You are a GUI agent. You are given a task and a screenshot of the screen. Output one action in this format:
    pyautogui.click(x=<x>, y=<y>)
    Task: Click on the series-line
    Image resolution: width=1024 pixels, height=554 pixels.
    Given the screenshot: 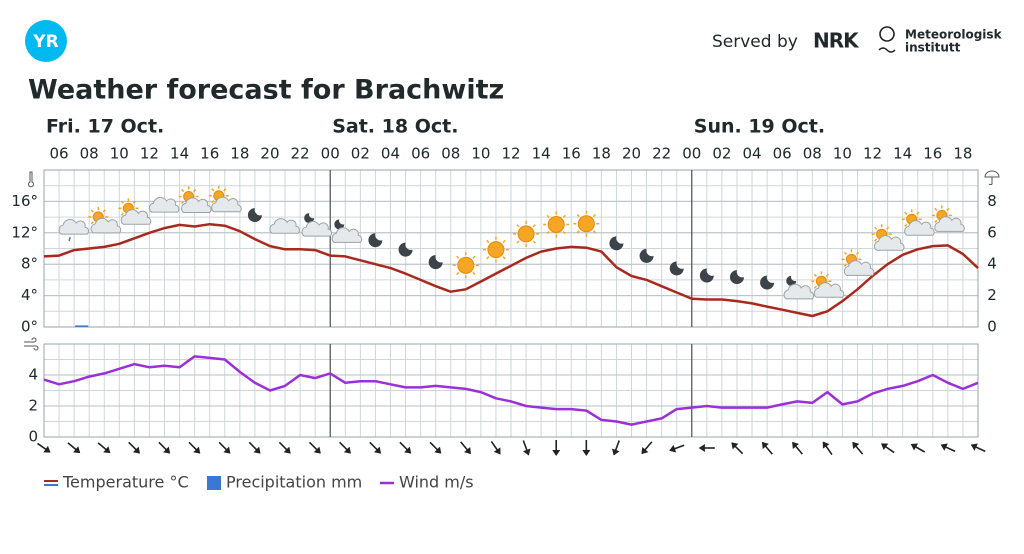 What is the action you would take?
    pyautogui.click(x=511, y=390)
    